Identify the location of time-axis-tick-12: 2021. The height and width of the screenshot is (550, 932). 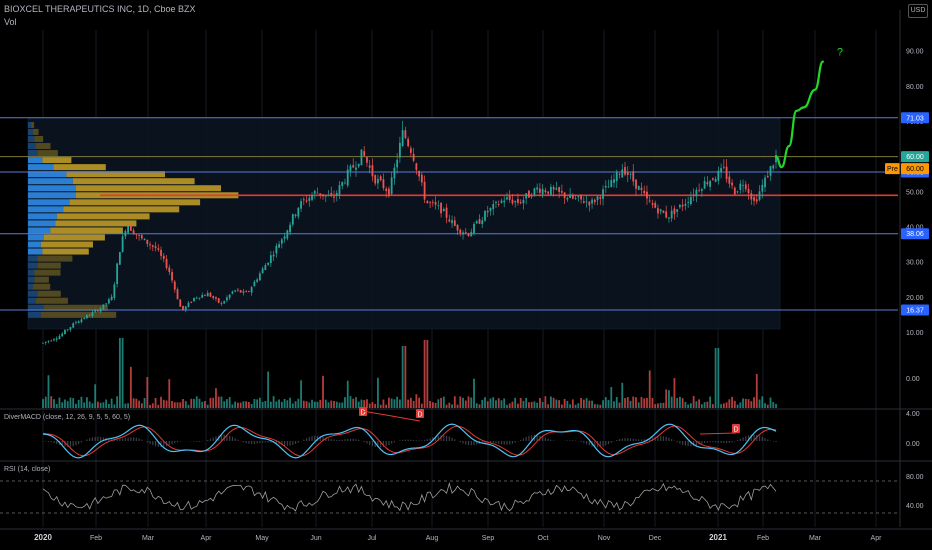
(718, 537).